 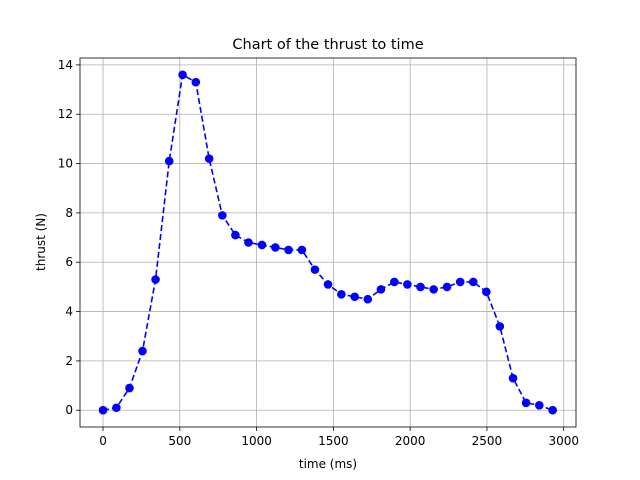 What do you see at coordinates (69, 410) in the screenshot?
I see `y-tick-label: 0` at bounding box center [69, 410].